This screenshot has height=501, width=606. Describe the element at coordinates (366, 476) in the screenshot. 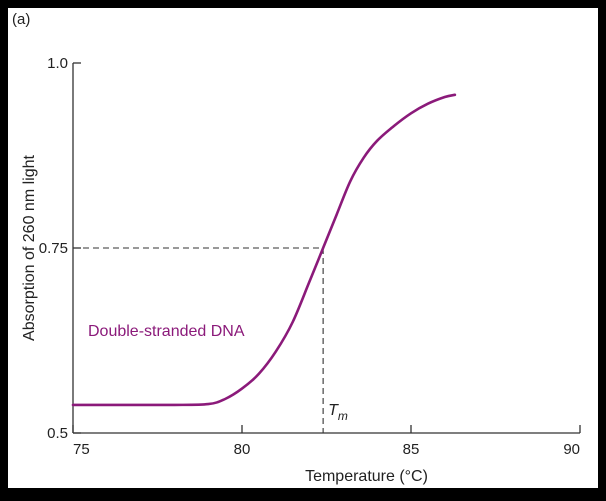

I see `x-axis-title: Temperature (°C)` at that location.